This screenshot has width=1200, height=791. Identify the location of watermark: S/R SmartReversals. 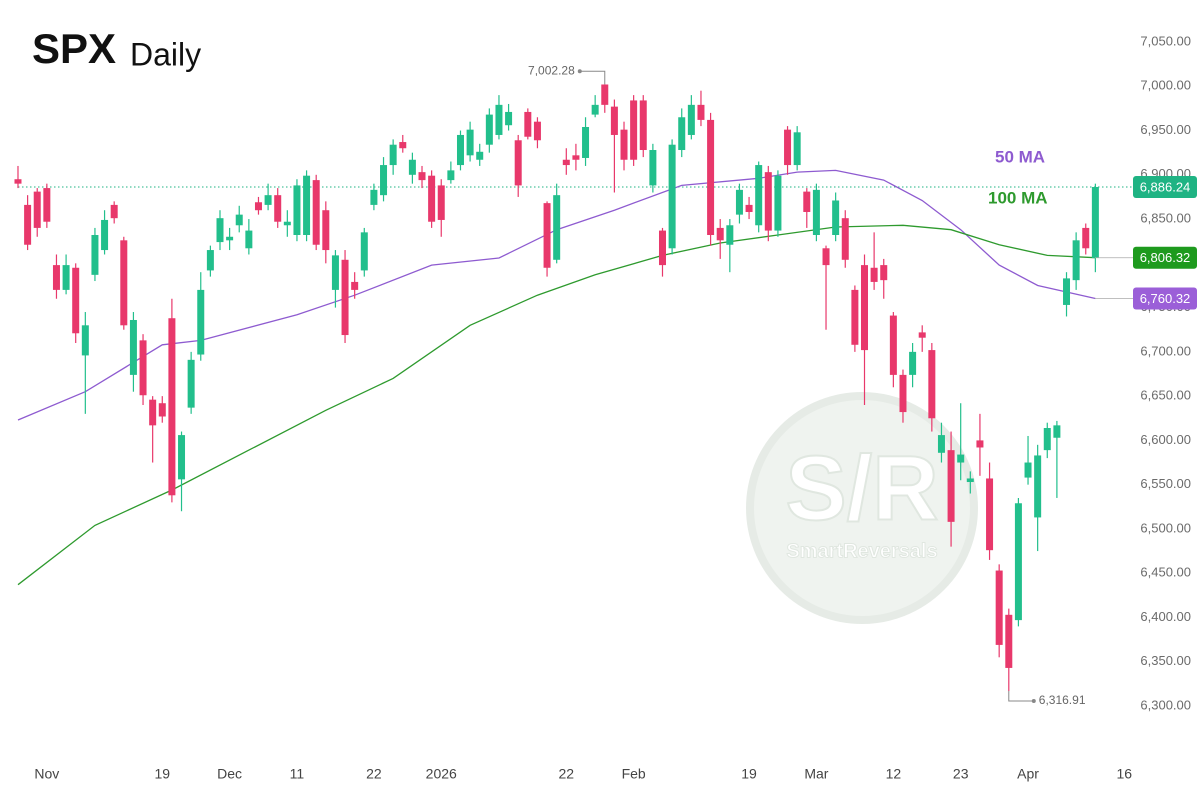
(862, 508).